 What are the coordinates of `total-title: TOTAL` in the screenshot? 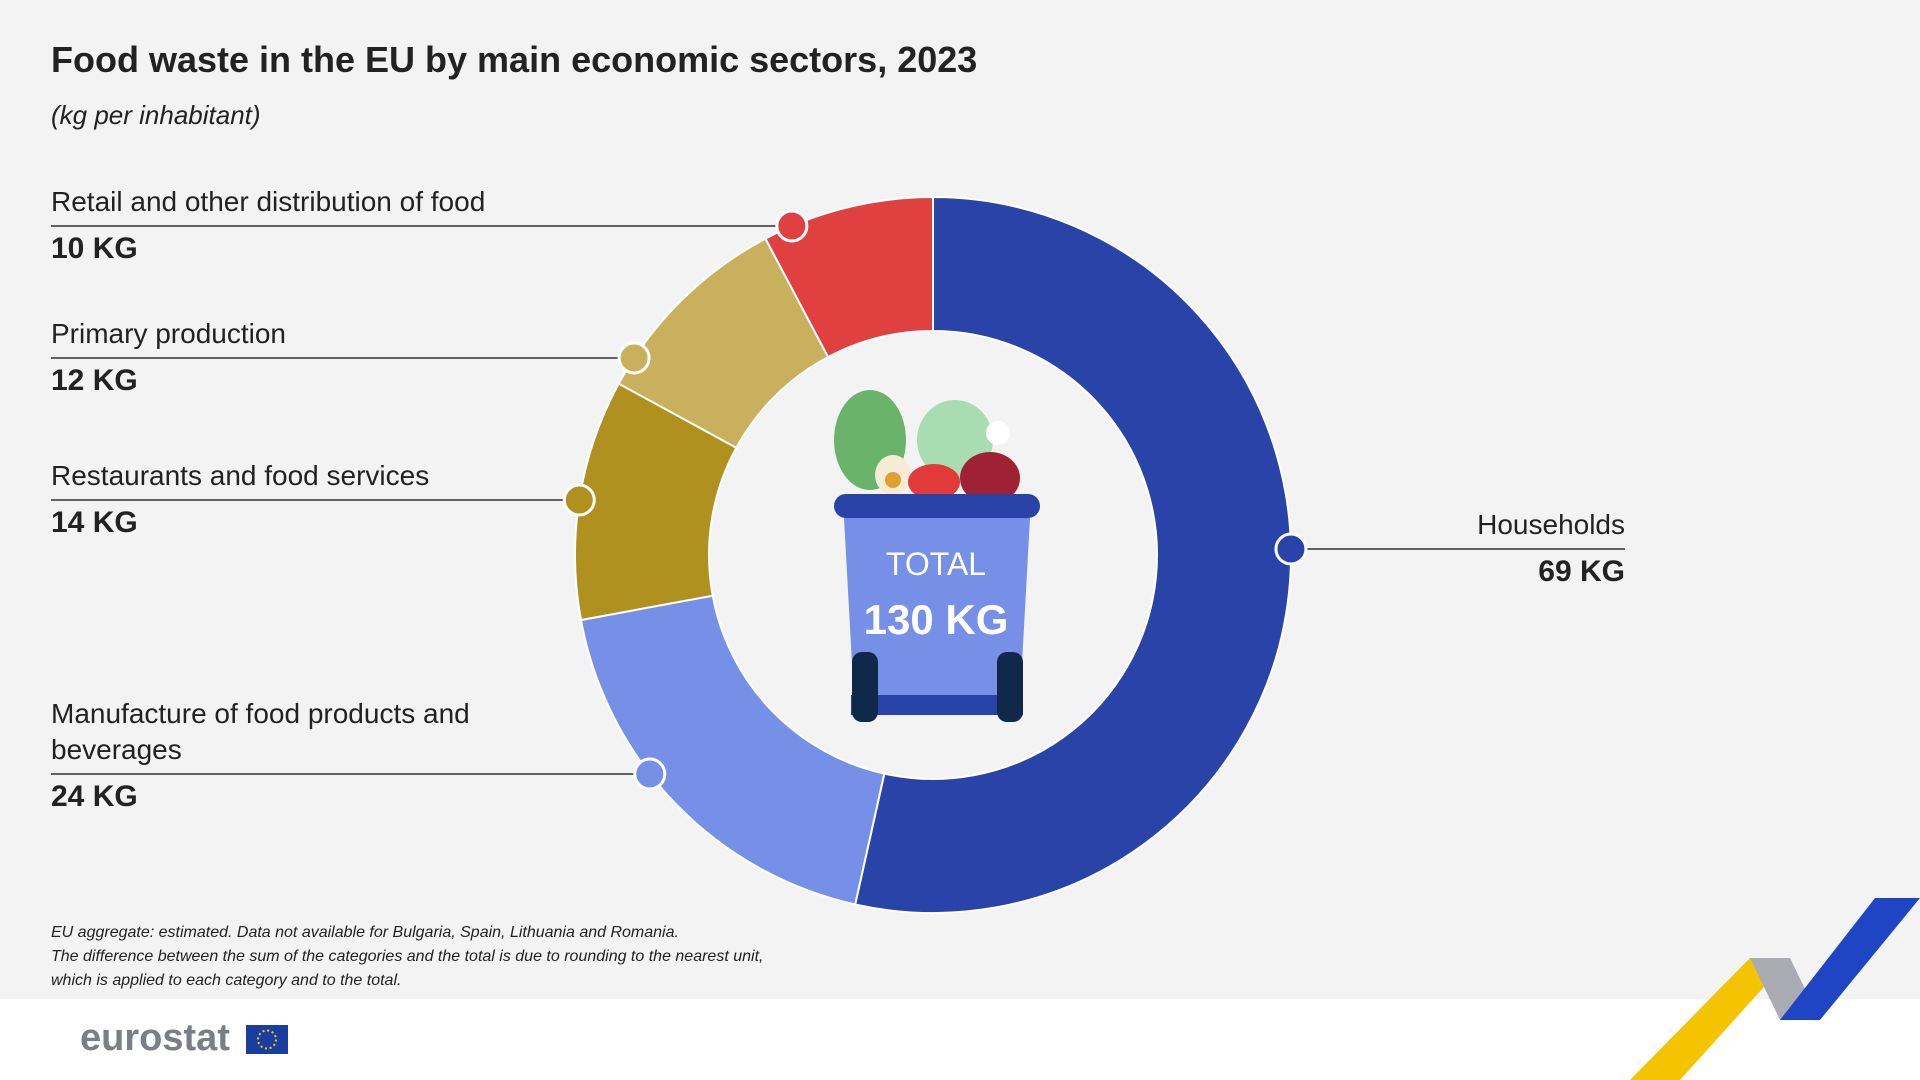 It's located at (936, 564).